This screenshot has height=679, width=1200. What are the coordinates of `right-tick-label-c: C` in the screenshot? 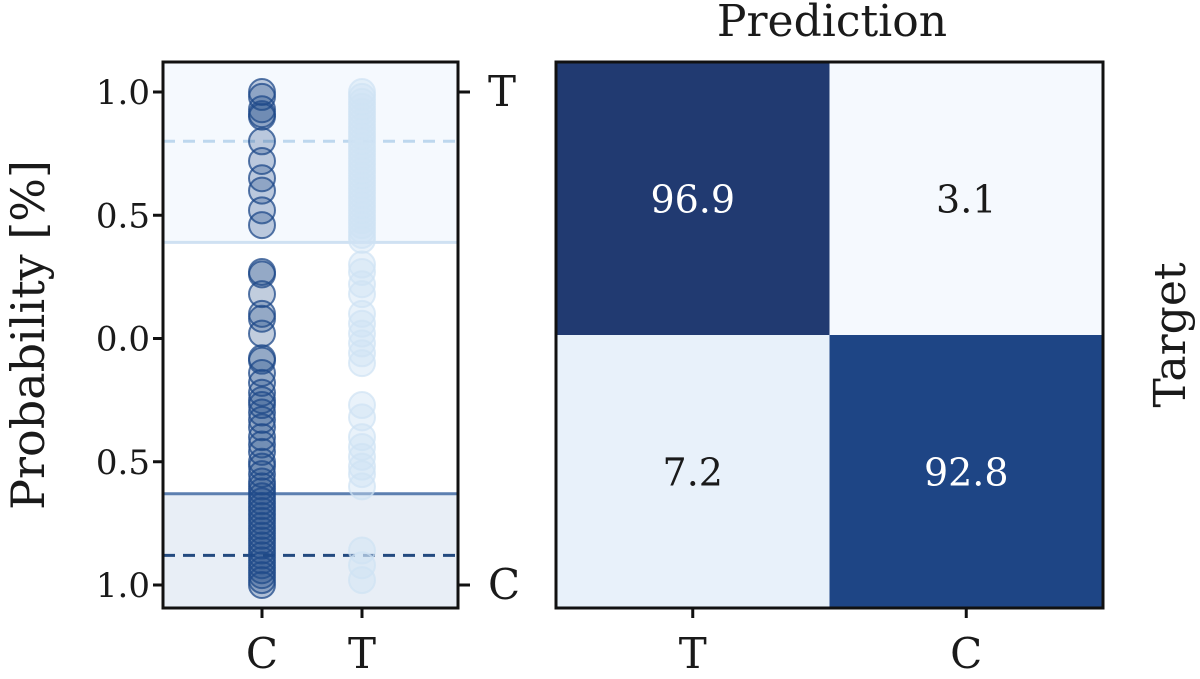 It's located at (504, 584).